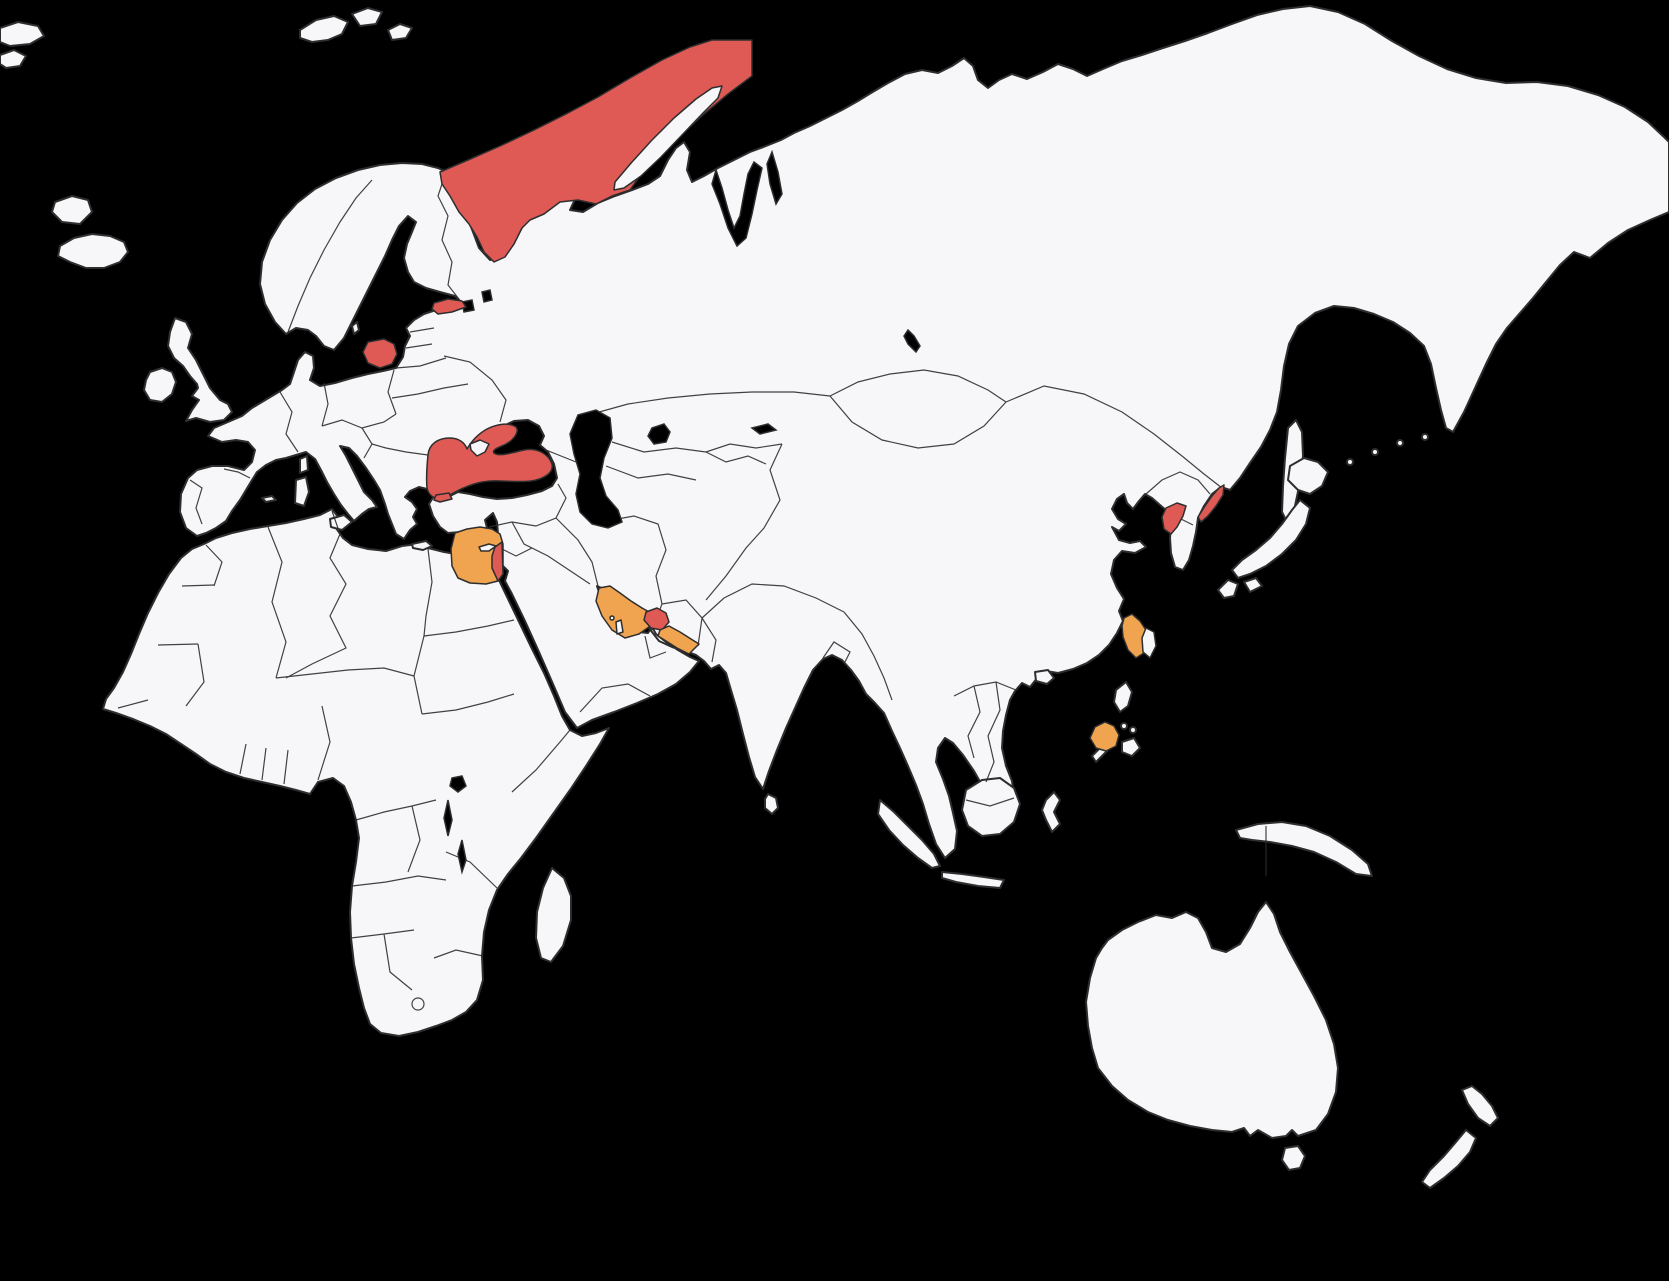 Image resolution: width=1669 pixels, height=1281 pixels. I want to click on island-new-guinea, so click(1304, 849).